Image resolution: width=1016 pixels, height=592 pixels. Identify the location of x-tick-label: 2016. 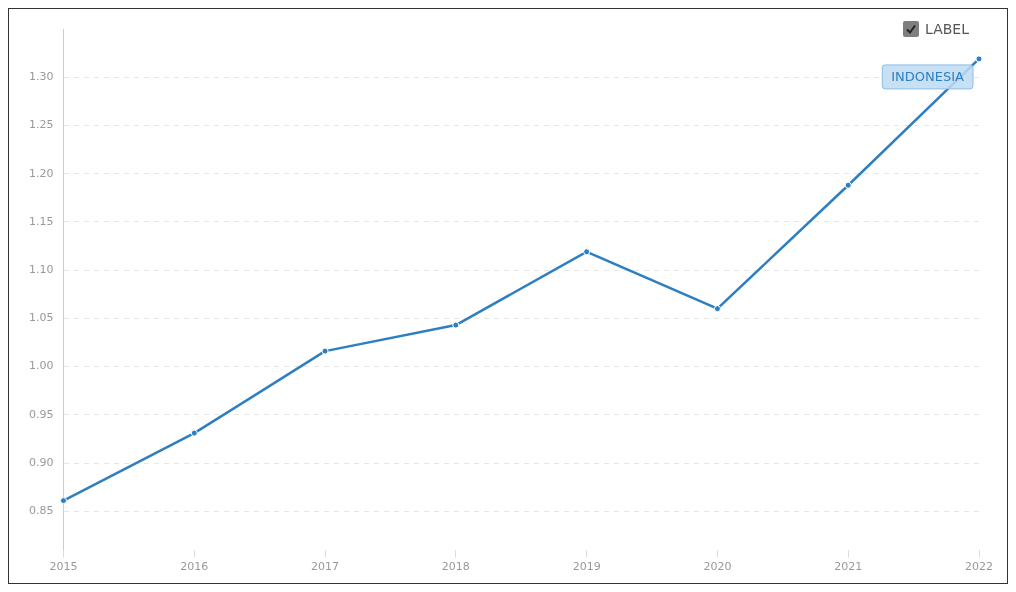
(194, 567).